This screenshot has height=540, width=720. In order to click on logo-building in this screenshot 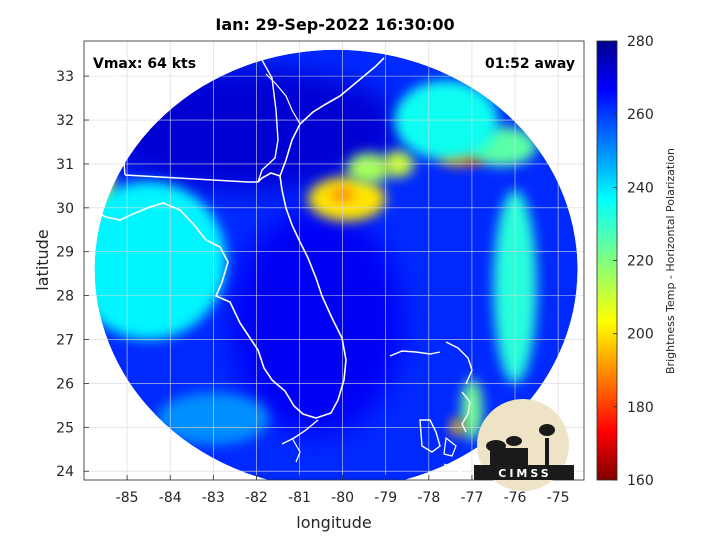, I will do `click(509, 457)`.